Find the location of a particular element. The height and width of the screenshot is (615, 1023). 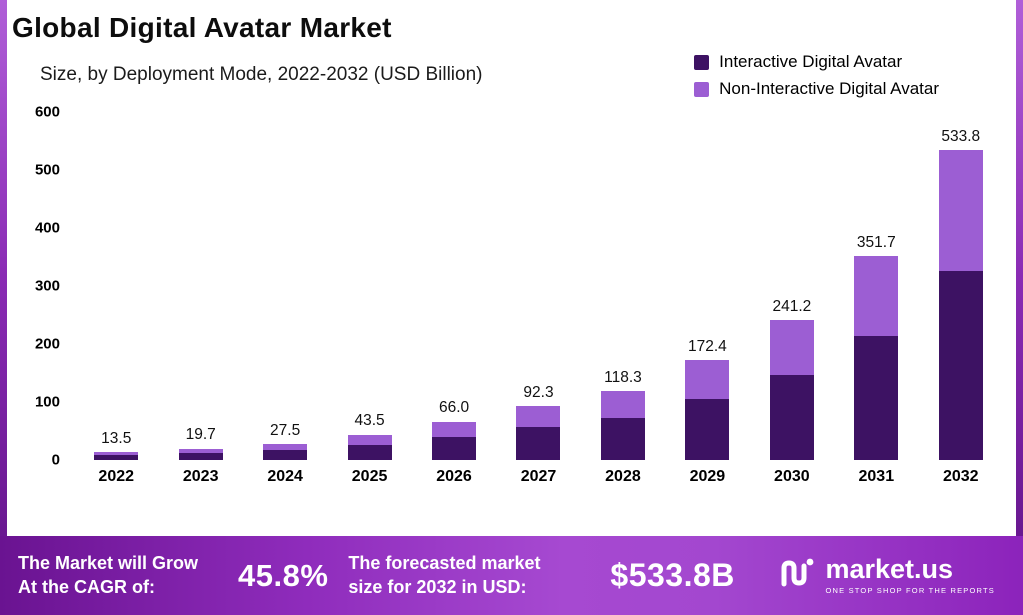

y-axis-tick: 100 is located at coordinates (47, 402).